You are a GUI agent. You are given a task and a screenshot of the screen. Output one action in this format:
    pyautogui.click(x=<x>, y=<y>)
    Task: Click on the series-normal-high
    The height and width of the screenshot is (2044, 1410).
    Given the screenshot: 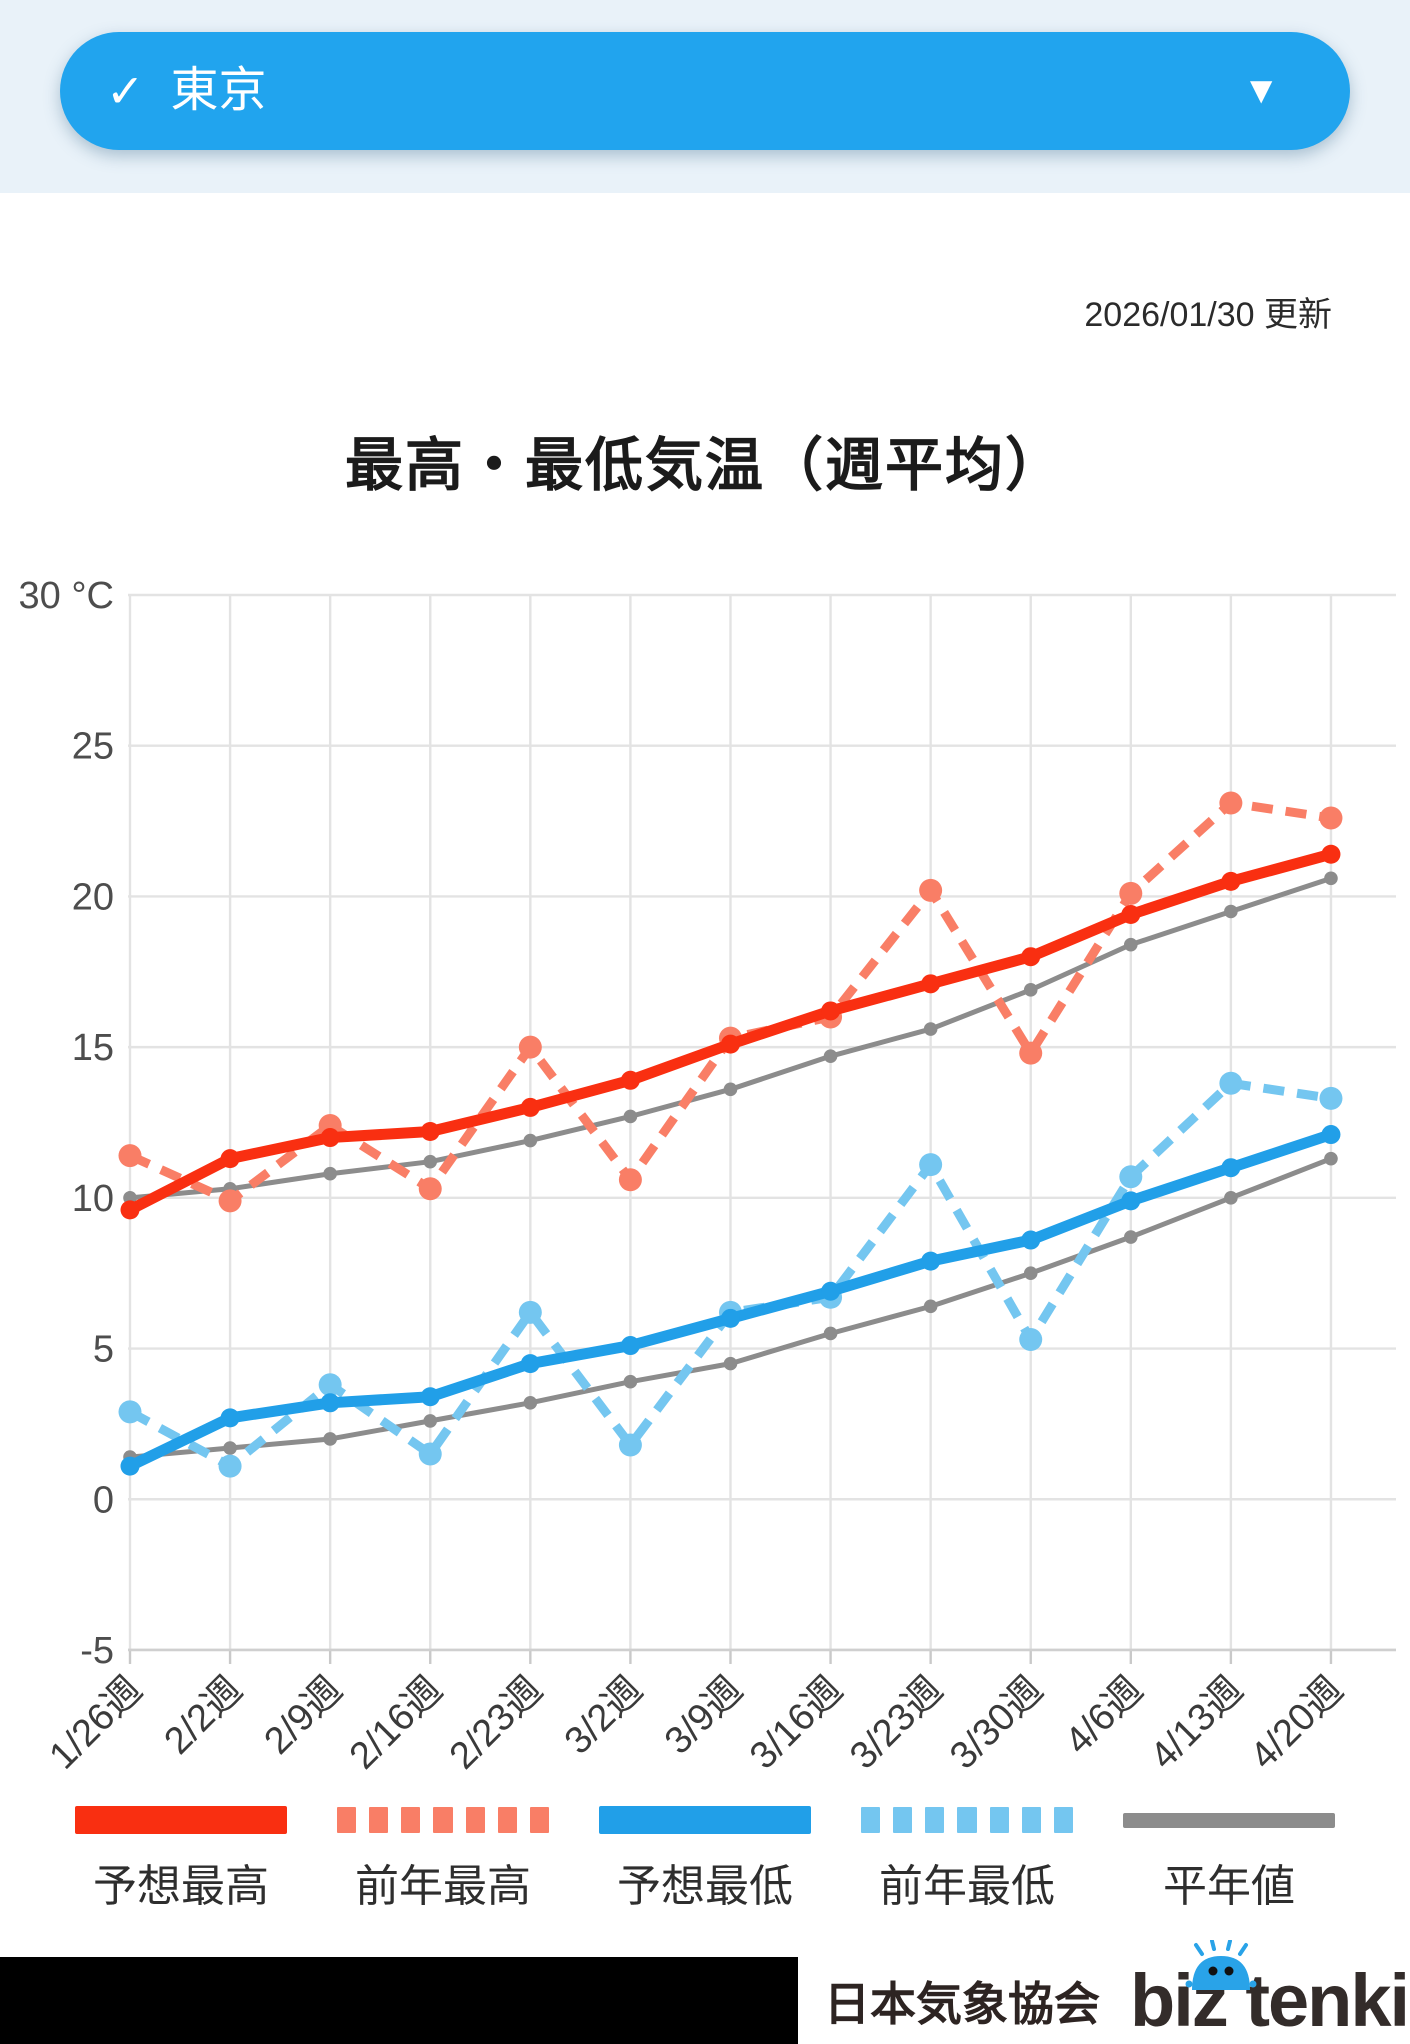 What is the action you would take?
    pyautogui.click(x=730, y=1038)
    